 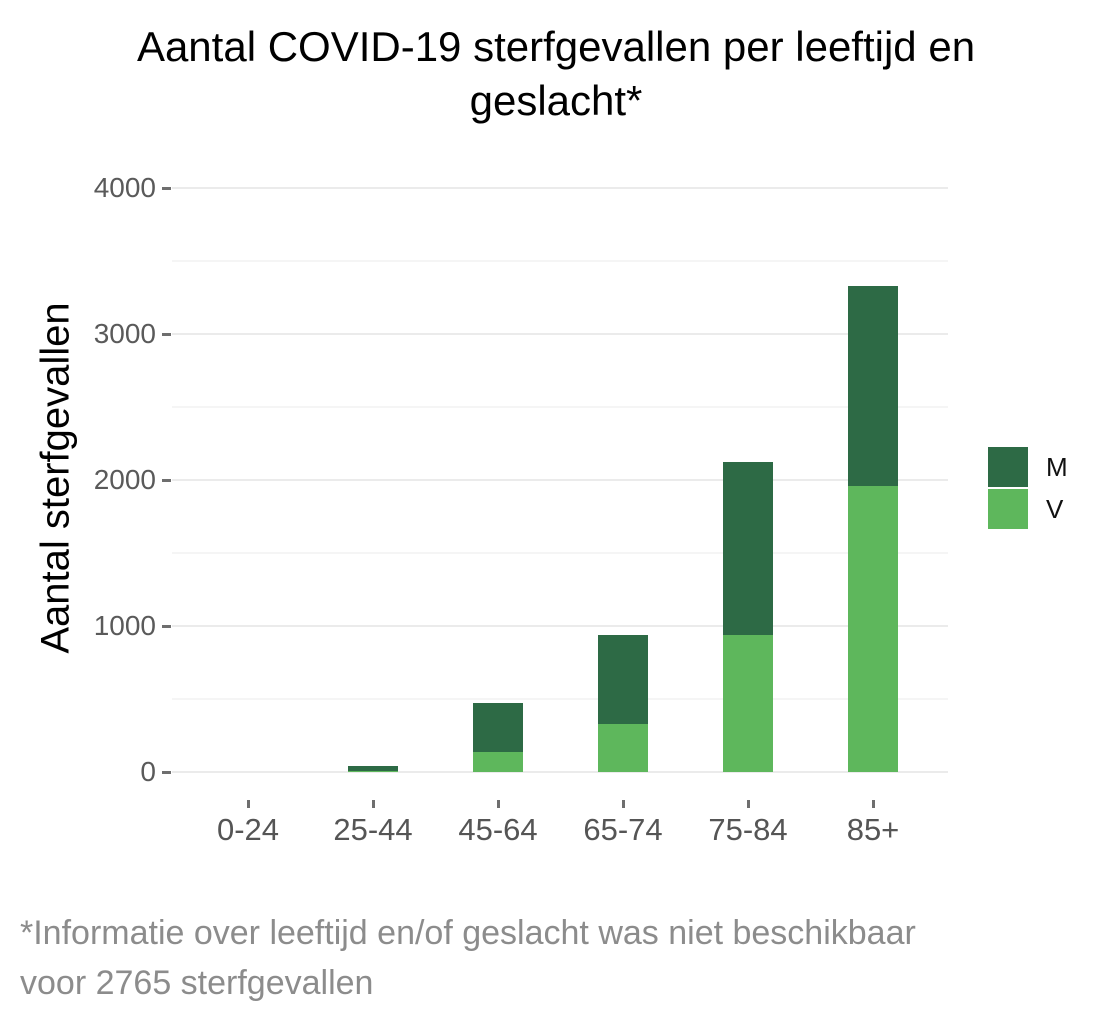 What do you see at coordinates (873, 804) in the screenshot?
I see `x-axis-tick-85+` at bounding box center [873, 804].